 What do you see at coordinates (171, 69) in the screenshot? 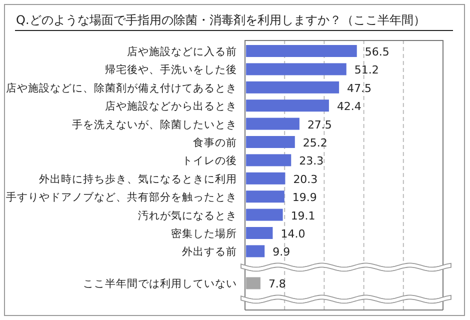
I see `y-tick-label: 帰宅後や、手洗いをした後` at bounding box center [171, 69].